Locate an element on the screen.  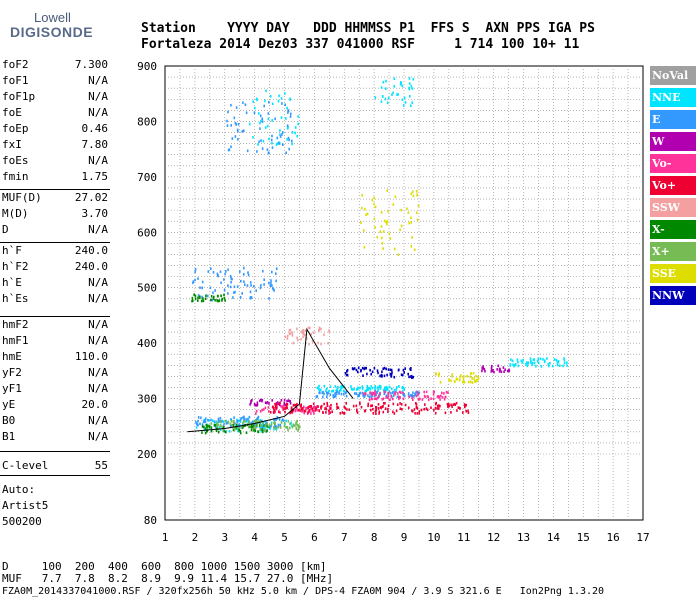
echo-point-ssw is located at coordinates (319, 328).